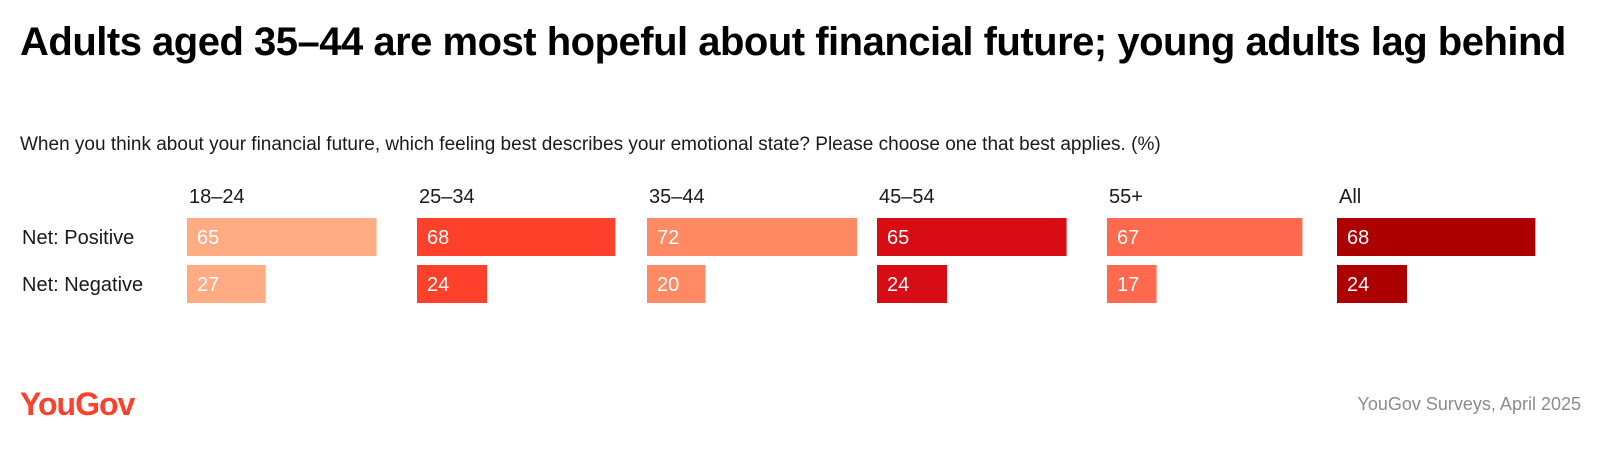 This screenshot has width=1600, height=451. Describe the element at coordinates (668, 285) in the screenshot. I see `bar-value-label: 20` at that location.